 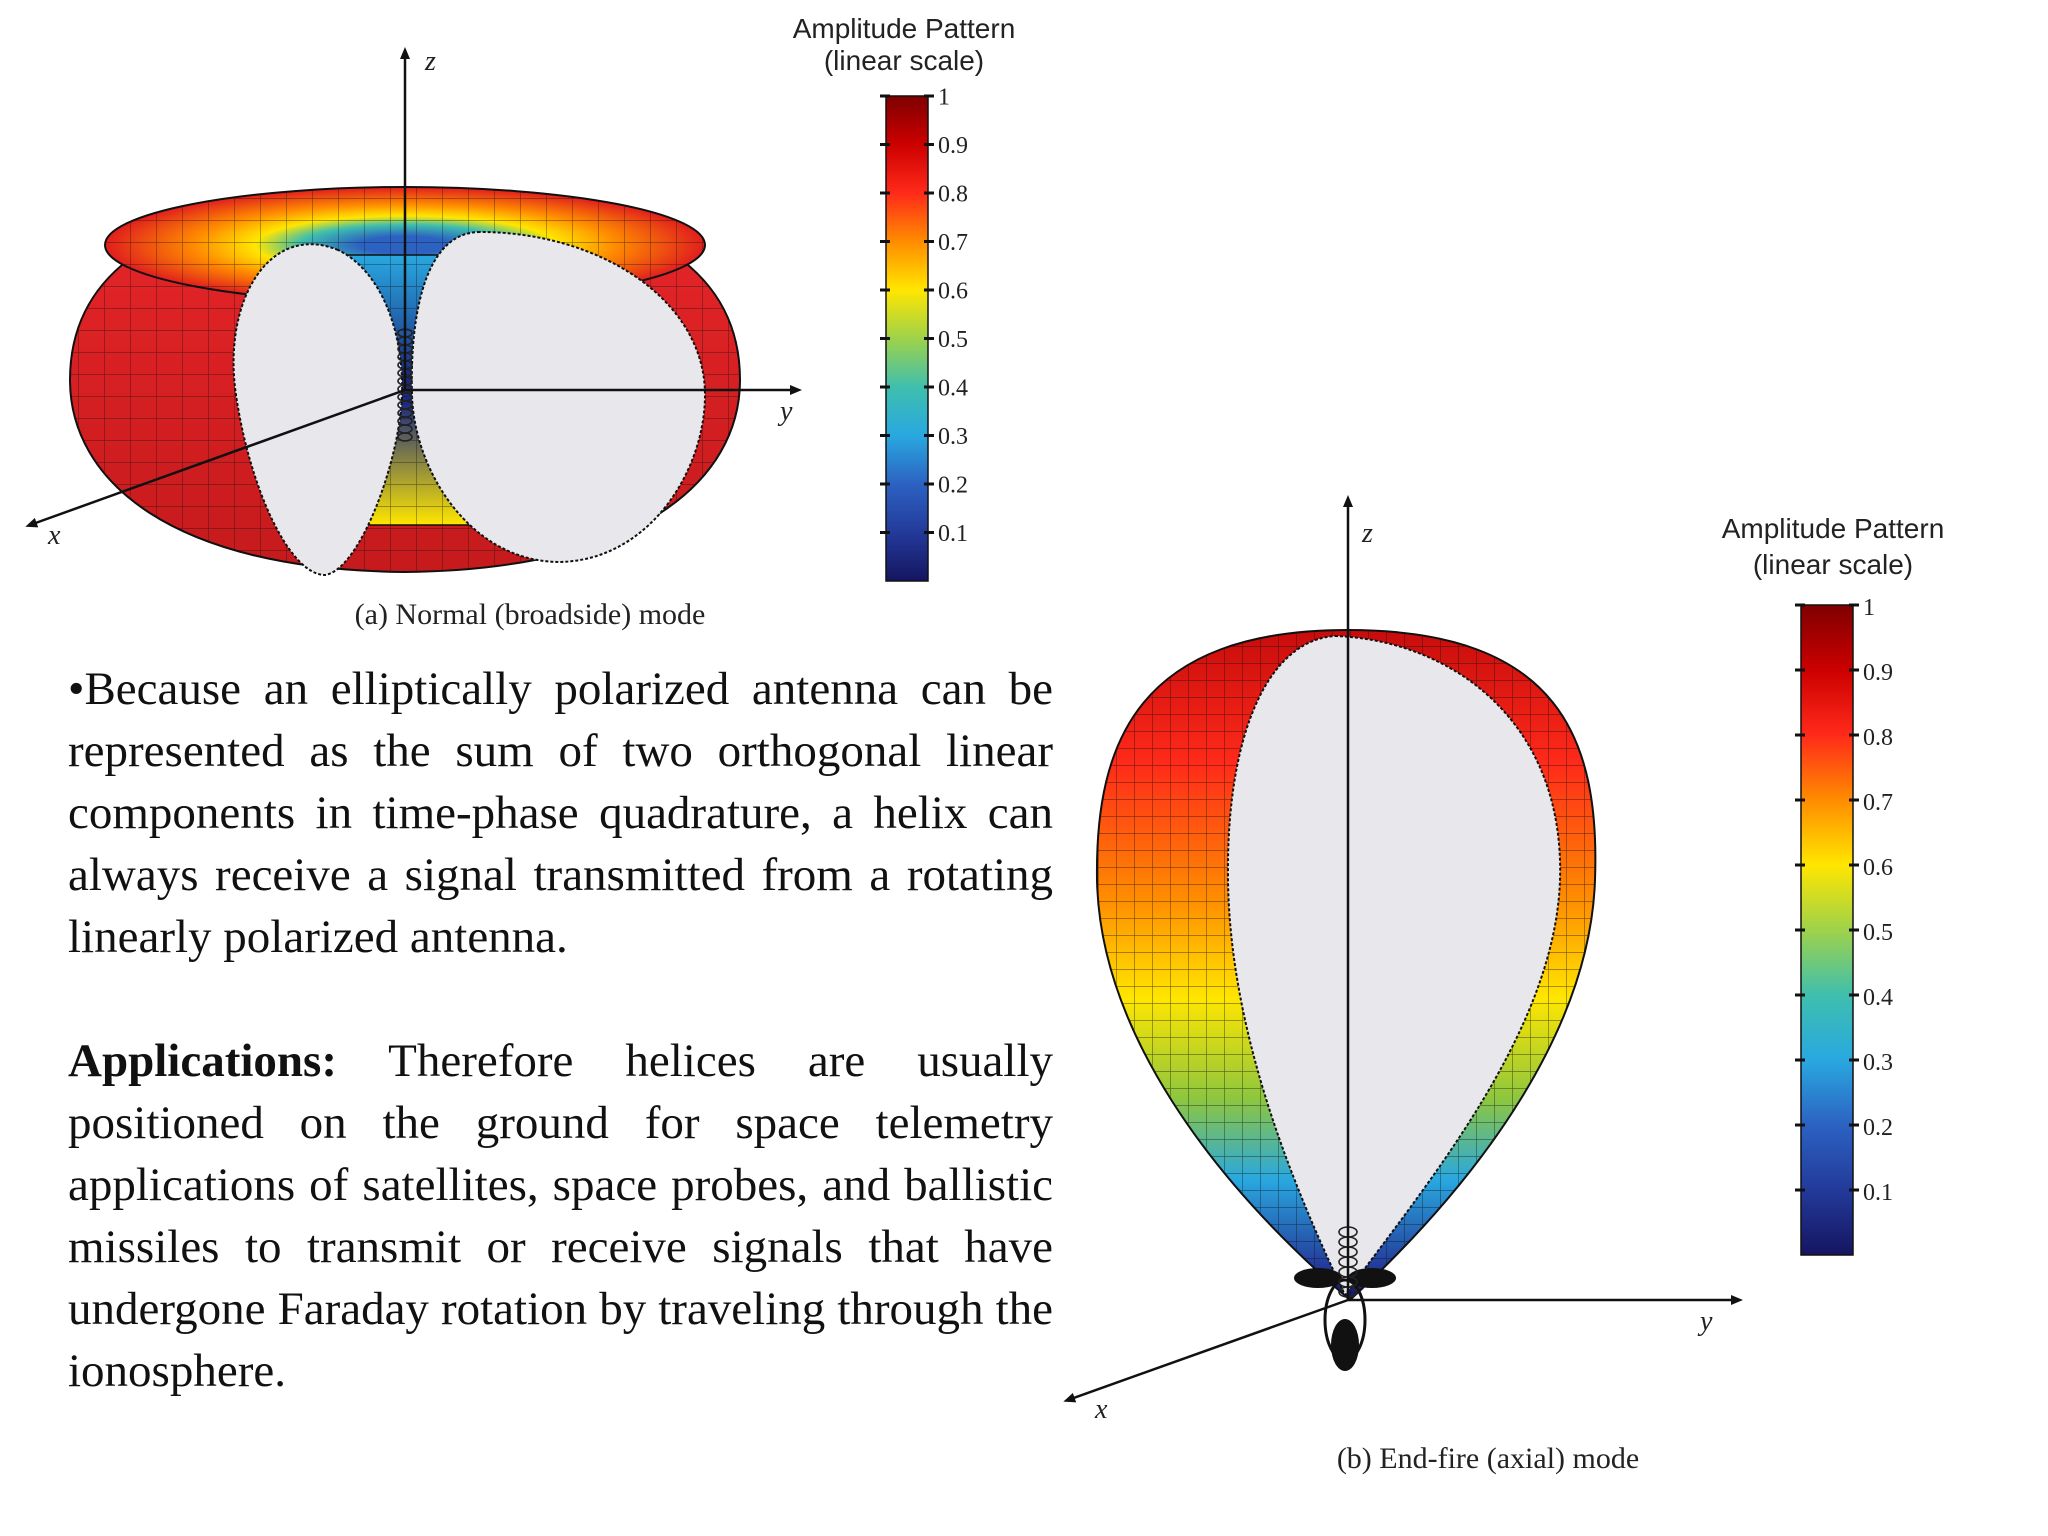 What do you see at coordinates (1833, 528) in the screenshot?
I see `colorbar-b-title-line1: Amplitude Pattern` at bounding box center [1833, 528].